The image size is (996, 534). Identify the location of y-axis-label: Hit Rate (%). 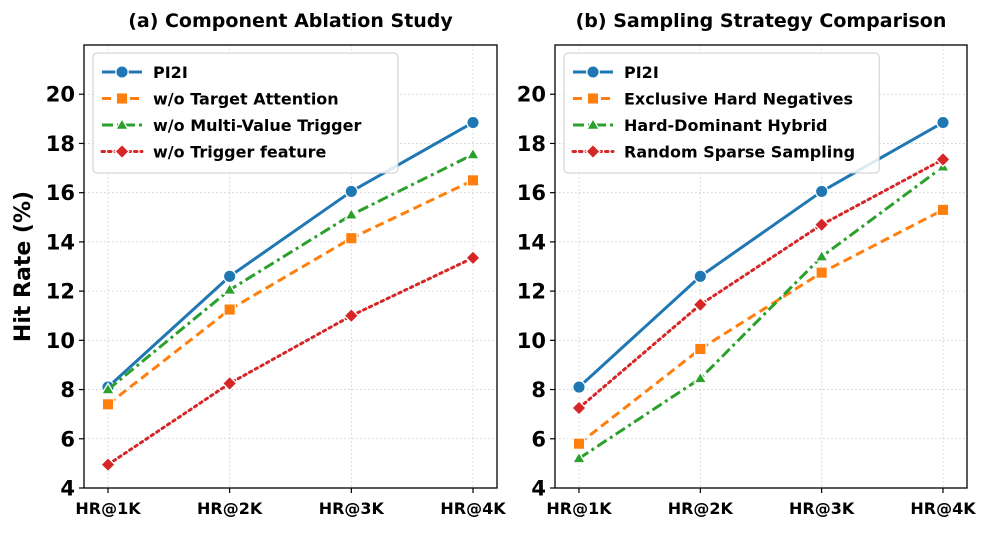
(23, 266).